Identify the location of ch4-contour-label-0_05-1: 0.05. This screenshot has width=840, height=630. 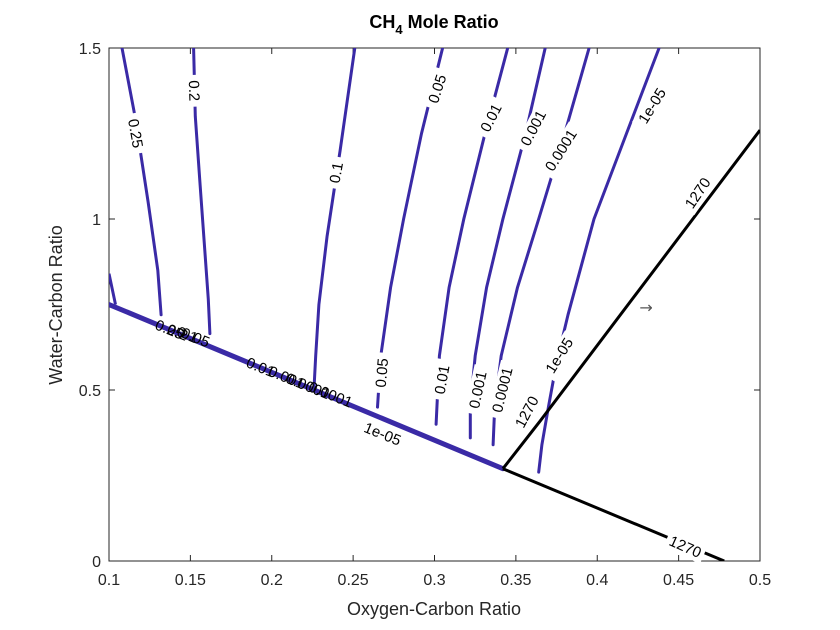
(382, 373).